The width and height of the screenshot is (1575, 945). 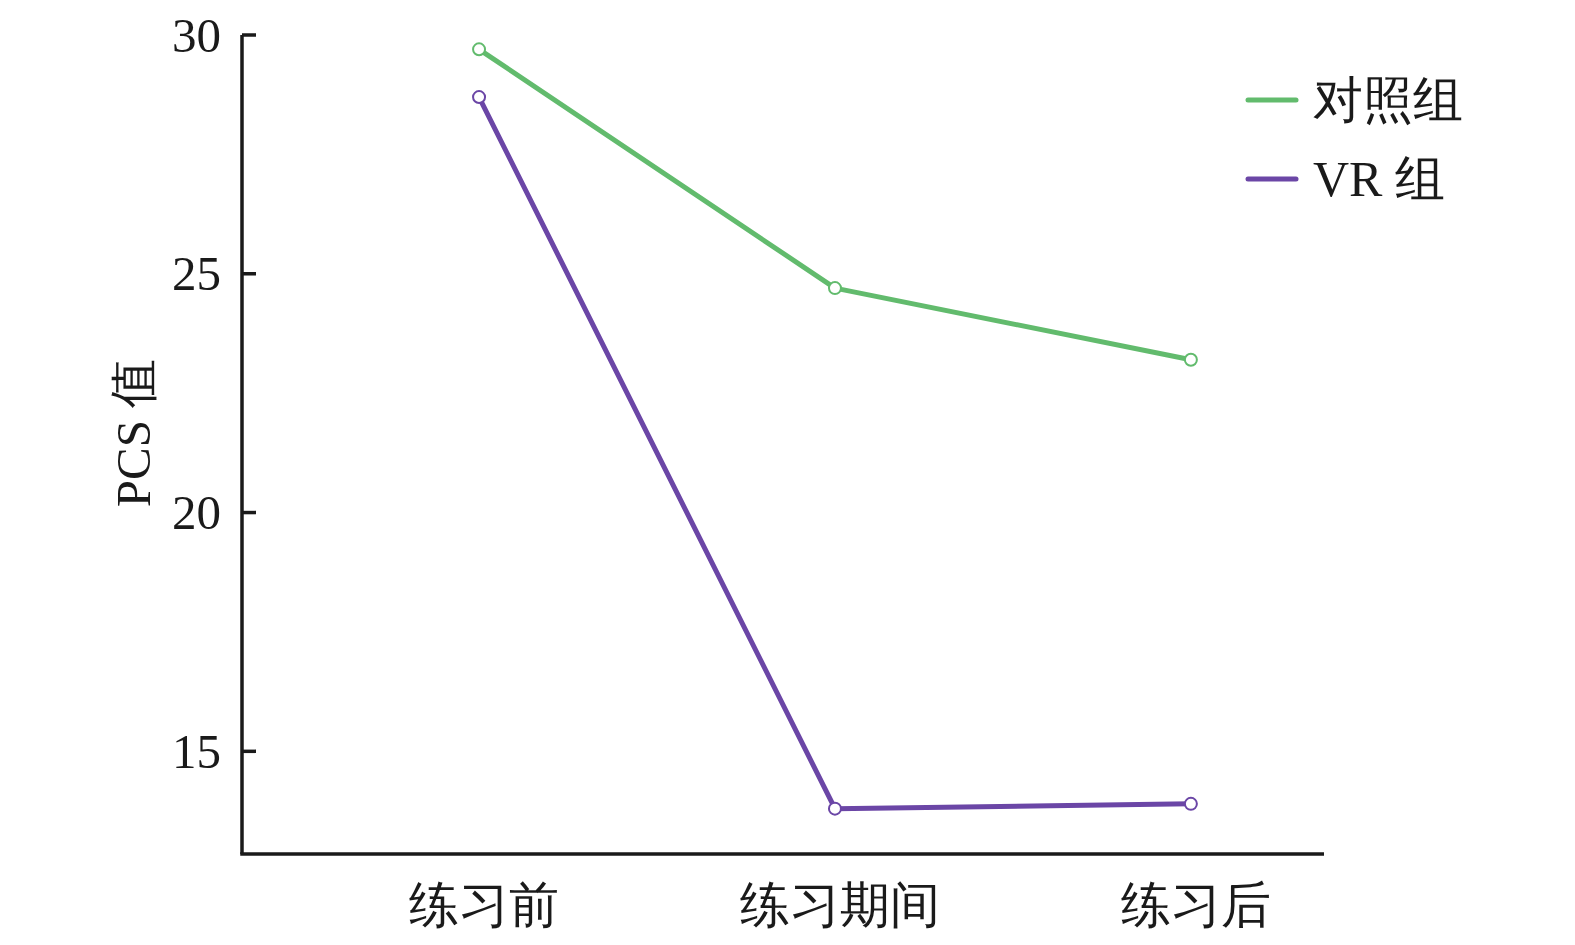 I want to click on y-tick-label: 20, so click(x=196, y=513).